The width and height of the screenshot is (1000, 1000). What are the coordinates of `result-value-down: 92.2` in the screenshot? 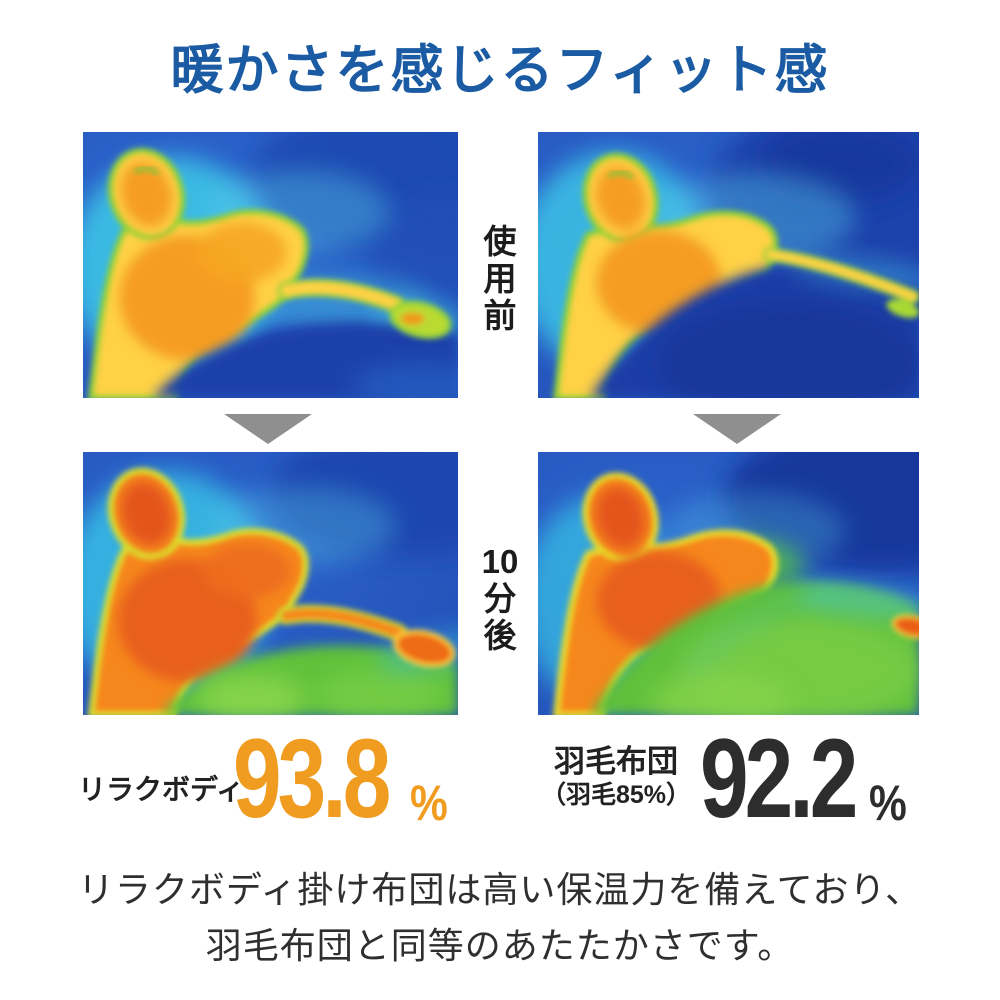 It's located at (779, 778).